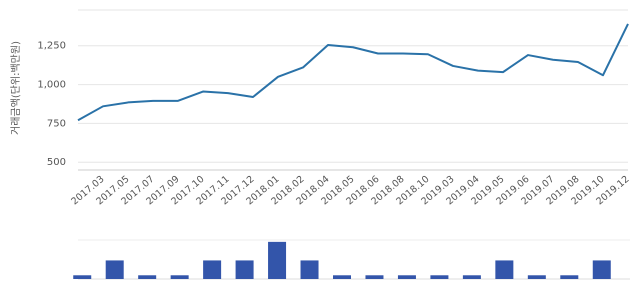  What do you see at coordinates (51, 46) in the screenshot?
I see `y-tick-label: 1,250` at bounding box center [51, 46].